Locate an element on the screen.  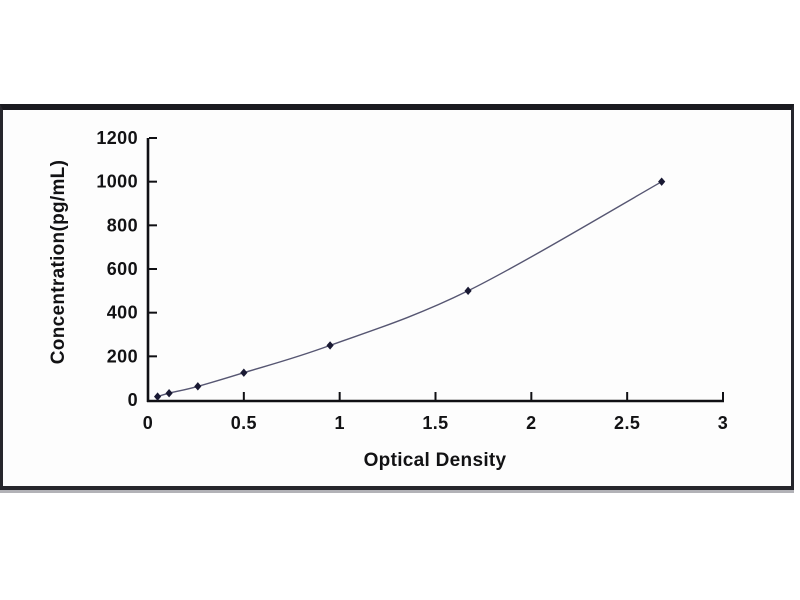
y-tick-label: 1200 is located at coordinates (117, 138).